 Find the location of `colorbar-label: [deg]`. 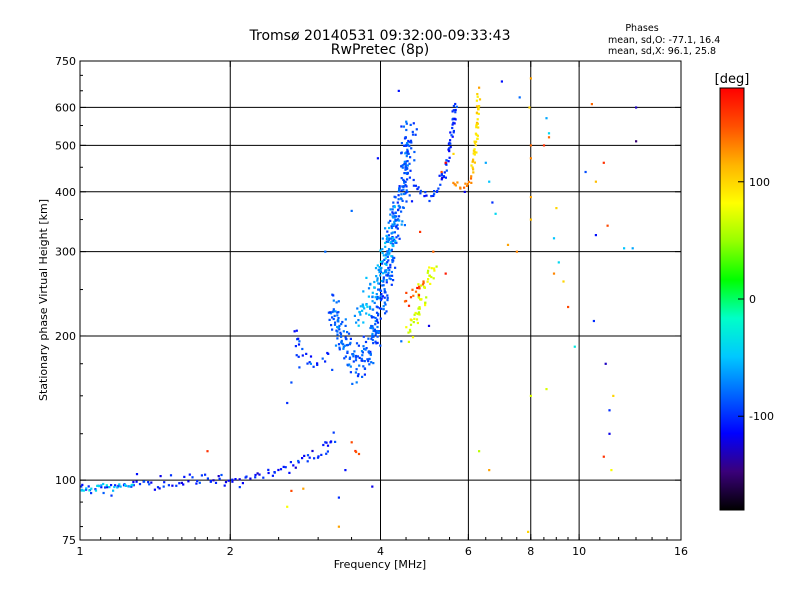

colorbar-label: [deg] is located at coordinates (732, 79).